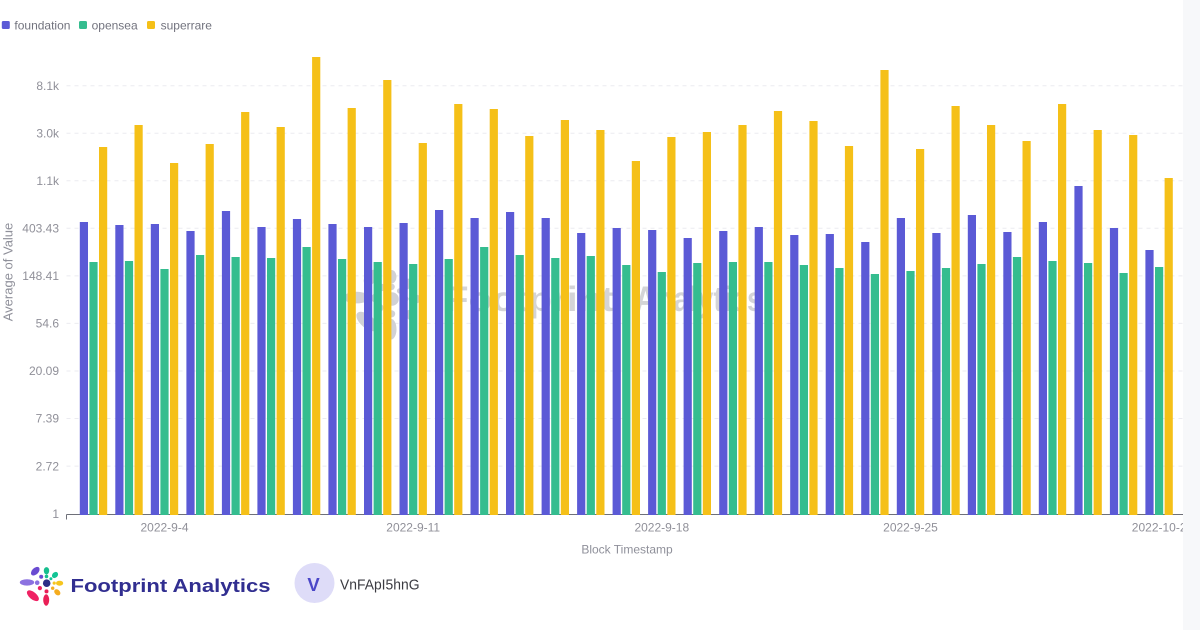 The image size is (1200, 630). I want to click on svg-text: 54.6, so click(48, 324).